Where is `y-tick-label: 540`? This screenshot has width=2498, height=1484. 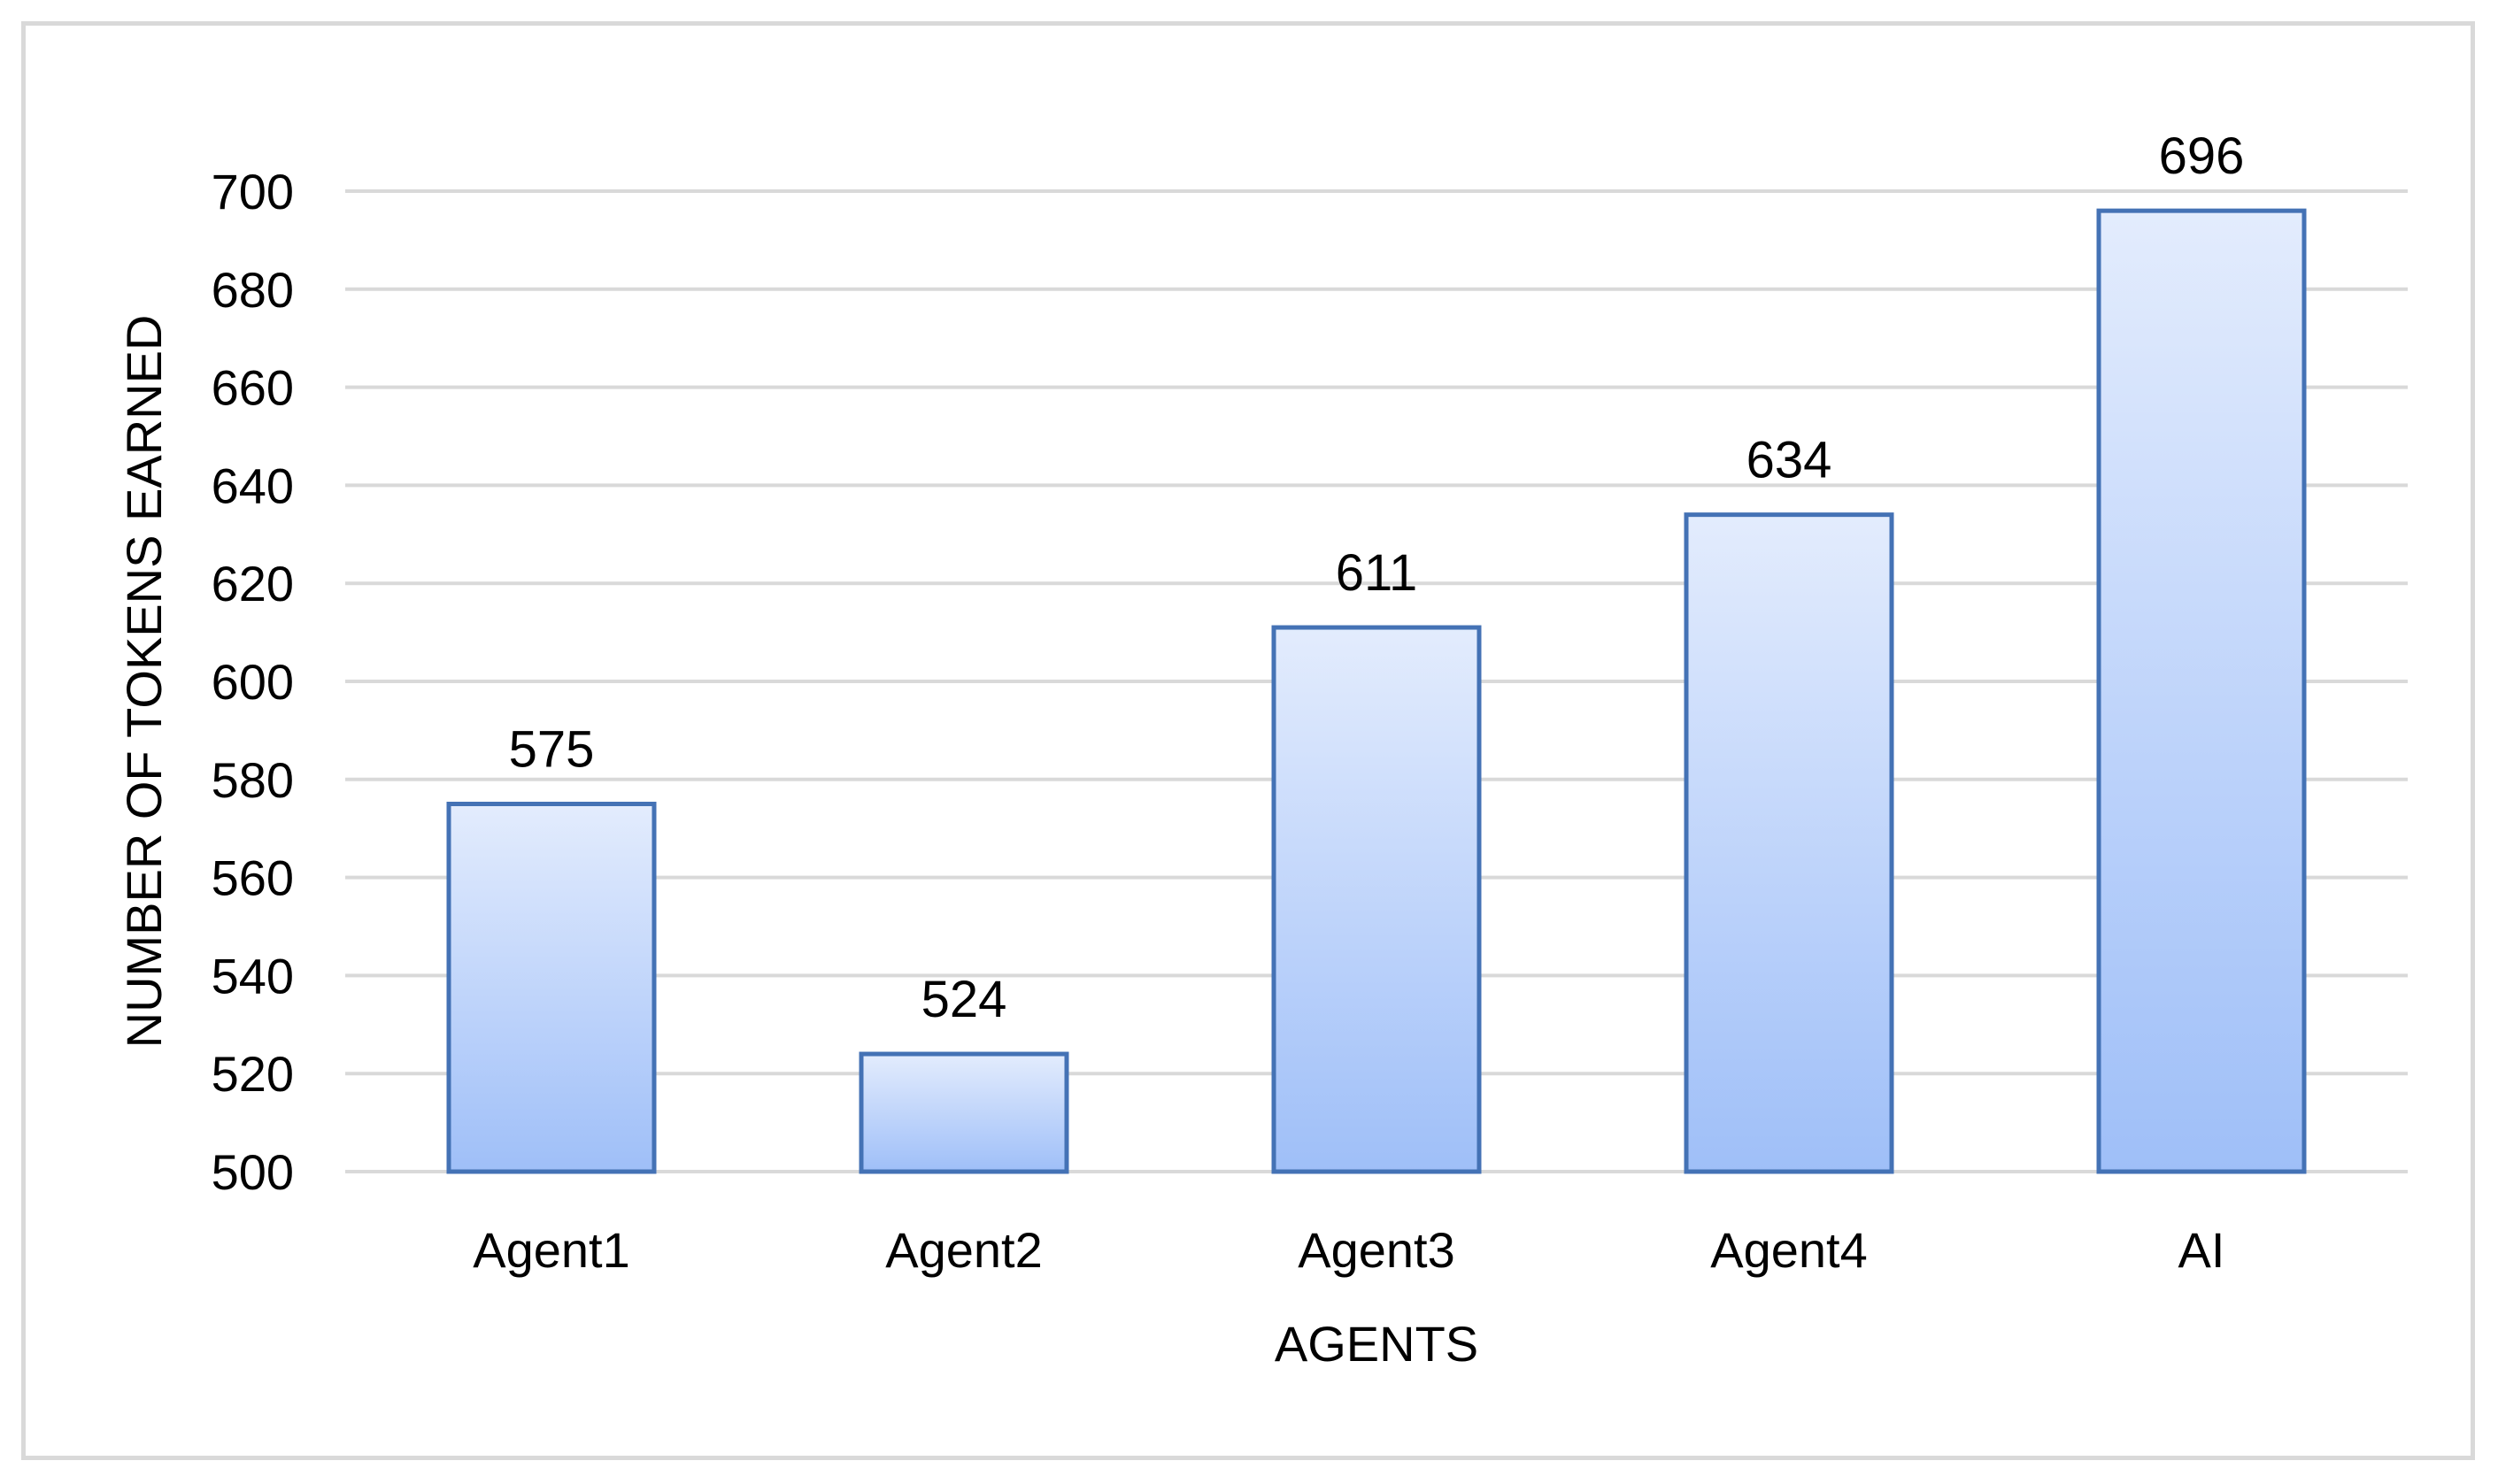
y-tick-label: 540 is located at coordinates (253, 975).